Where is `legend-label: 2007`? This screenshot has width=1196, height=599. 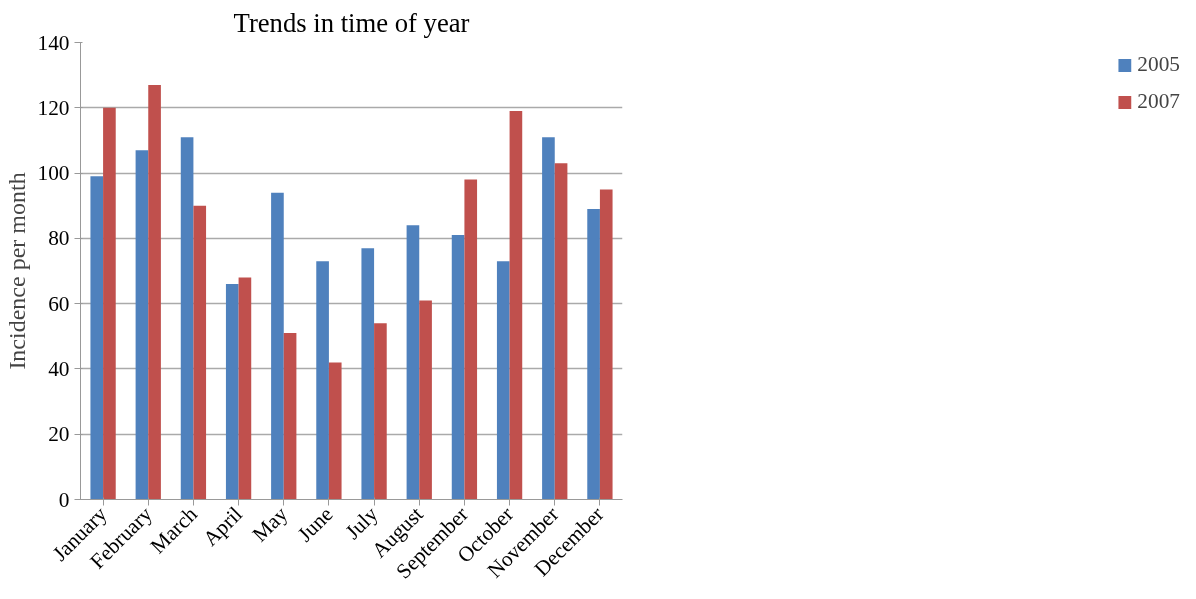 legend-label: 2007 is located at coordinates (1158, 101).